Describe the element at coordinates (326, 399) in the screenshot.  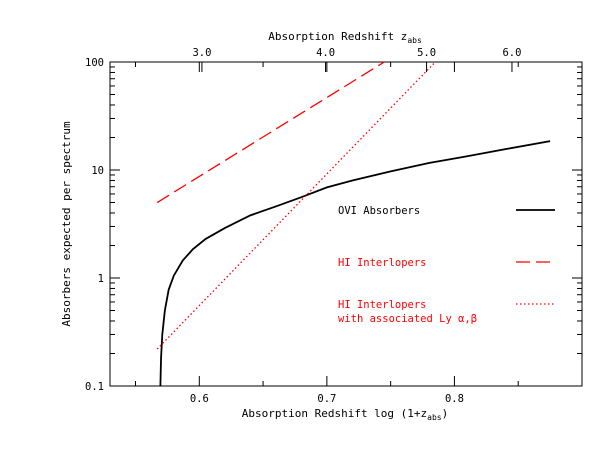
I see `x-tick-label: 0.7` at that location.